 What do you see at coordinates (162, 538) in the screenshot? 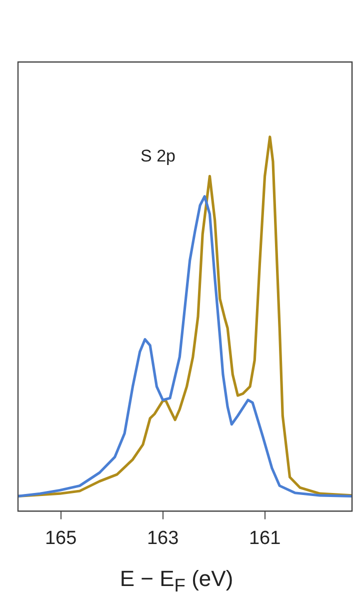
I see `x-tick-label: 163` at bounding box center [162, 538].